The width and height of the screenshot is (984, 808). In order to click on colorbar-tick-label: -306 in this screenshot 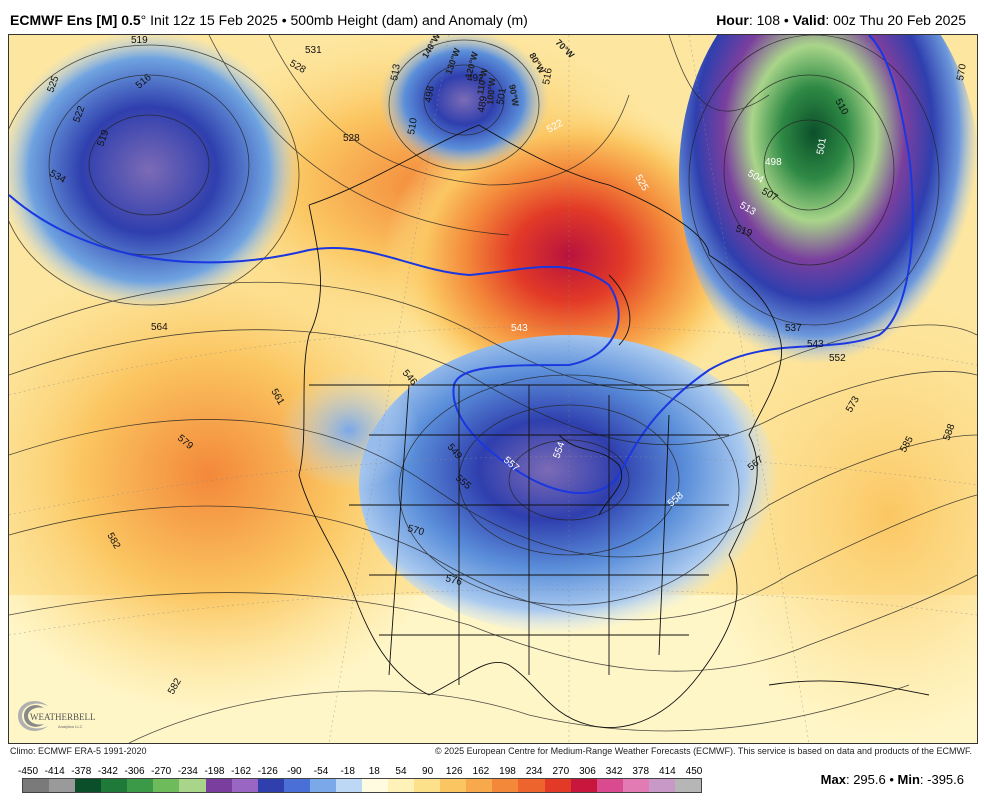, I will do `click(134, 771)`.